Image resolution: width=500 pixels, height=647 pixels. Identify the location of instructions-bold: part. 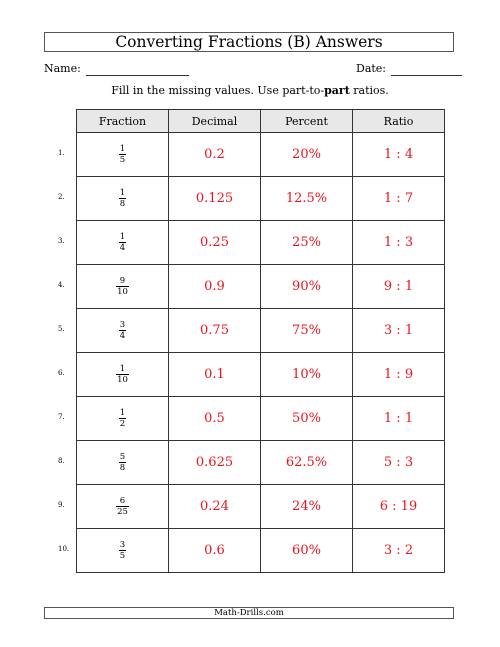
(337, 90).